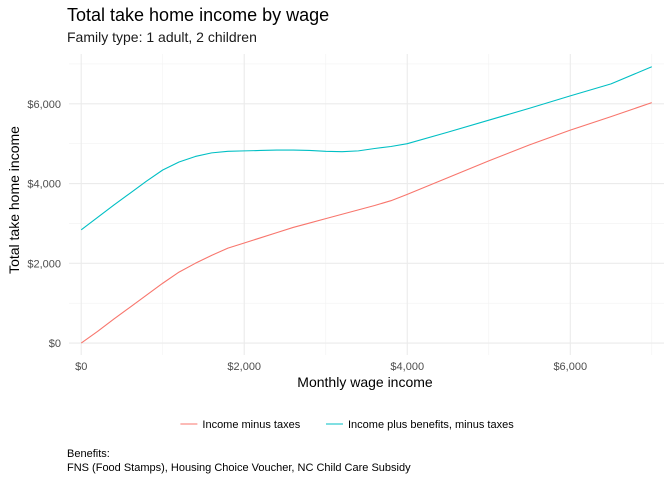 This screenshot has height=480, width=672. Describe the element at coordinates (431, 425) in the screenshot. I see `legend-label-2: Income plus benefits, minus taxes` at that location.